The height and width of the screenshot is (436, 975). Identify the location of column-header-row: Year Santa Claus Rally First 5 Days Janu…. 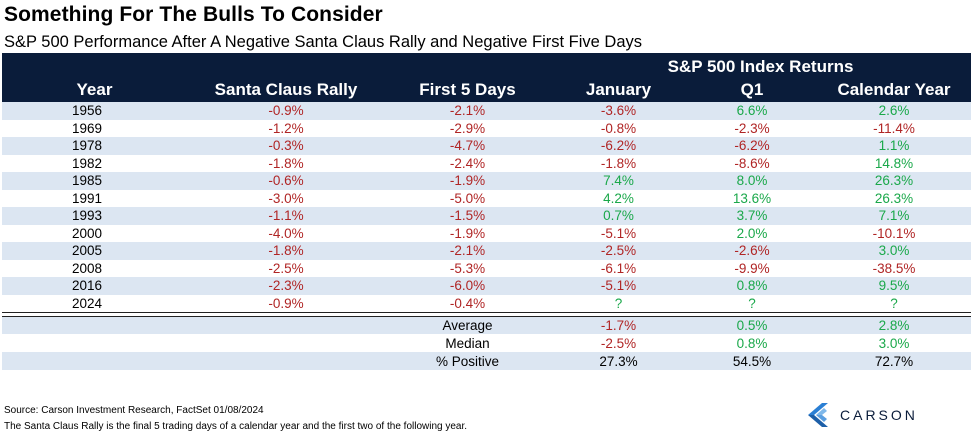
(487, 91).